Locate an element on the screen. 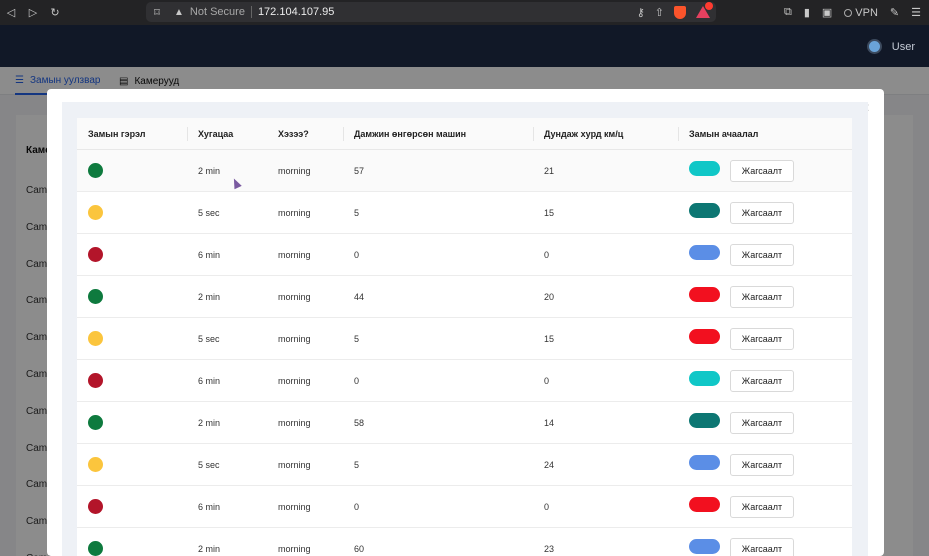 The height and width of the screenshot is (556, 929). app-header: User is located at coordinates (464, 46).